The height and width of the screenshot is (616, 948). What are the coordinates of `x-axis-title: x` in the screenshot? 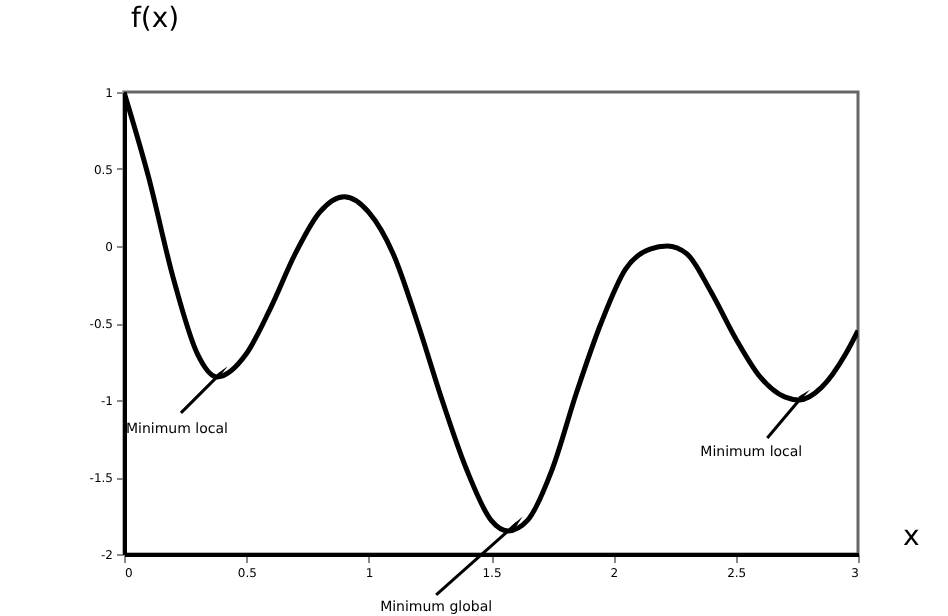 It's located at (911, 537).